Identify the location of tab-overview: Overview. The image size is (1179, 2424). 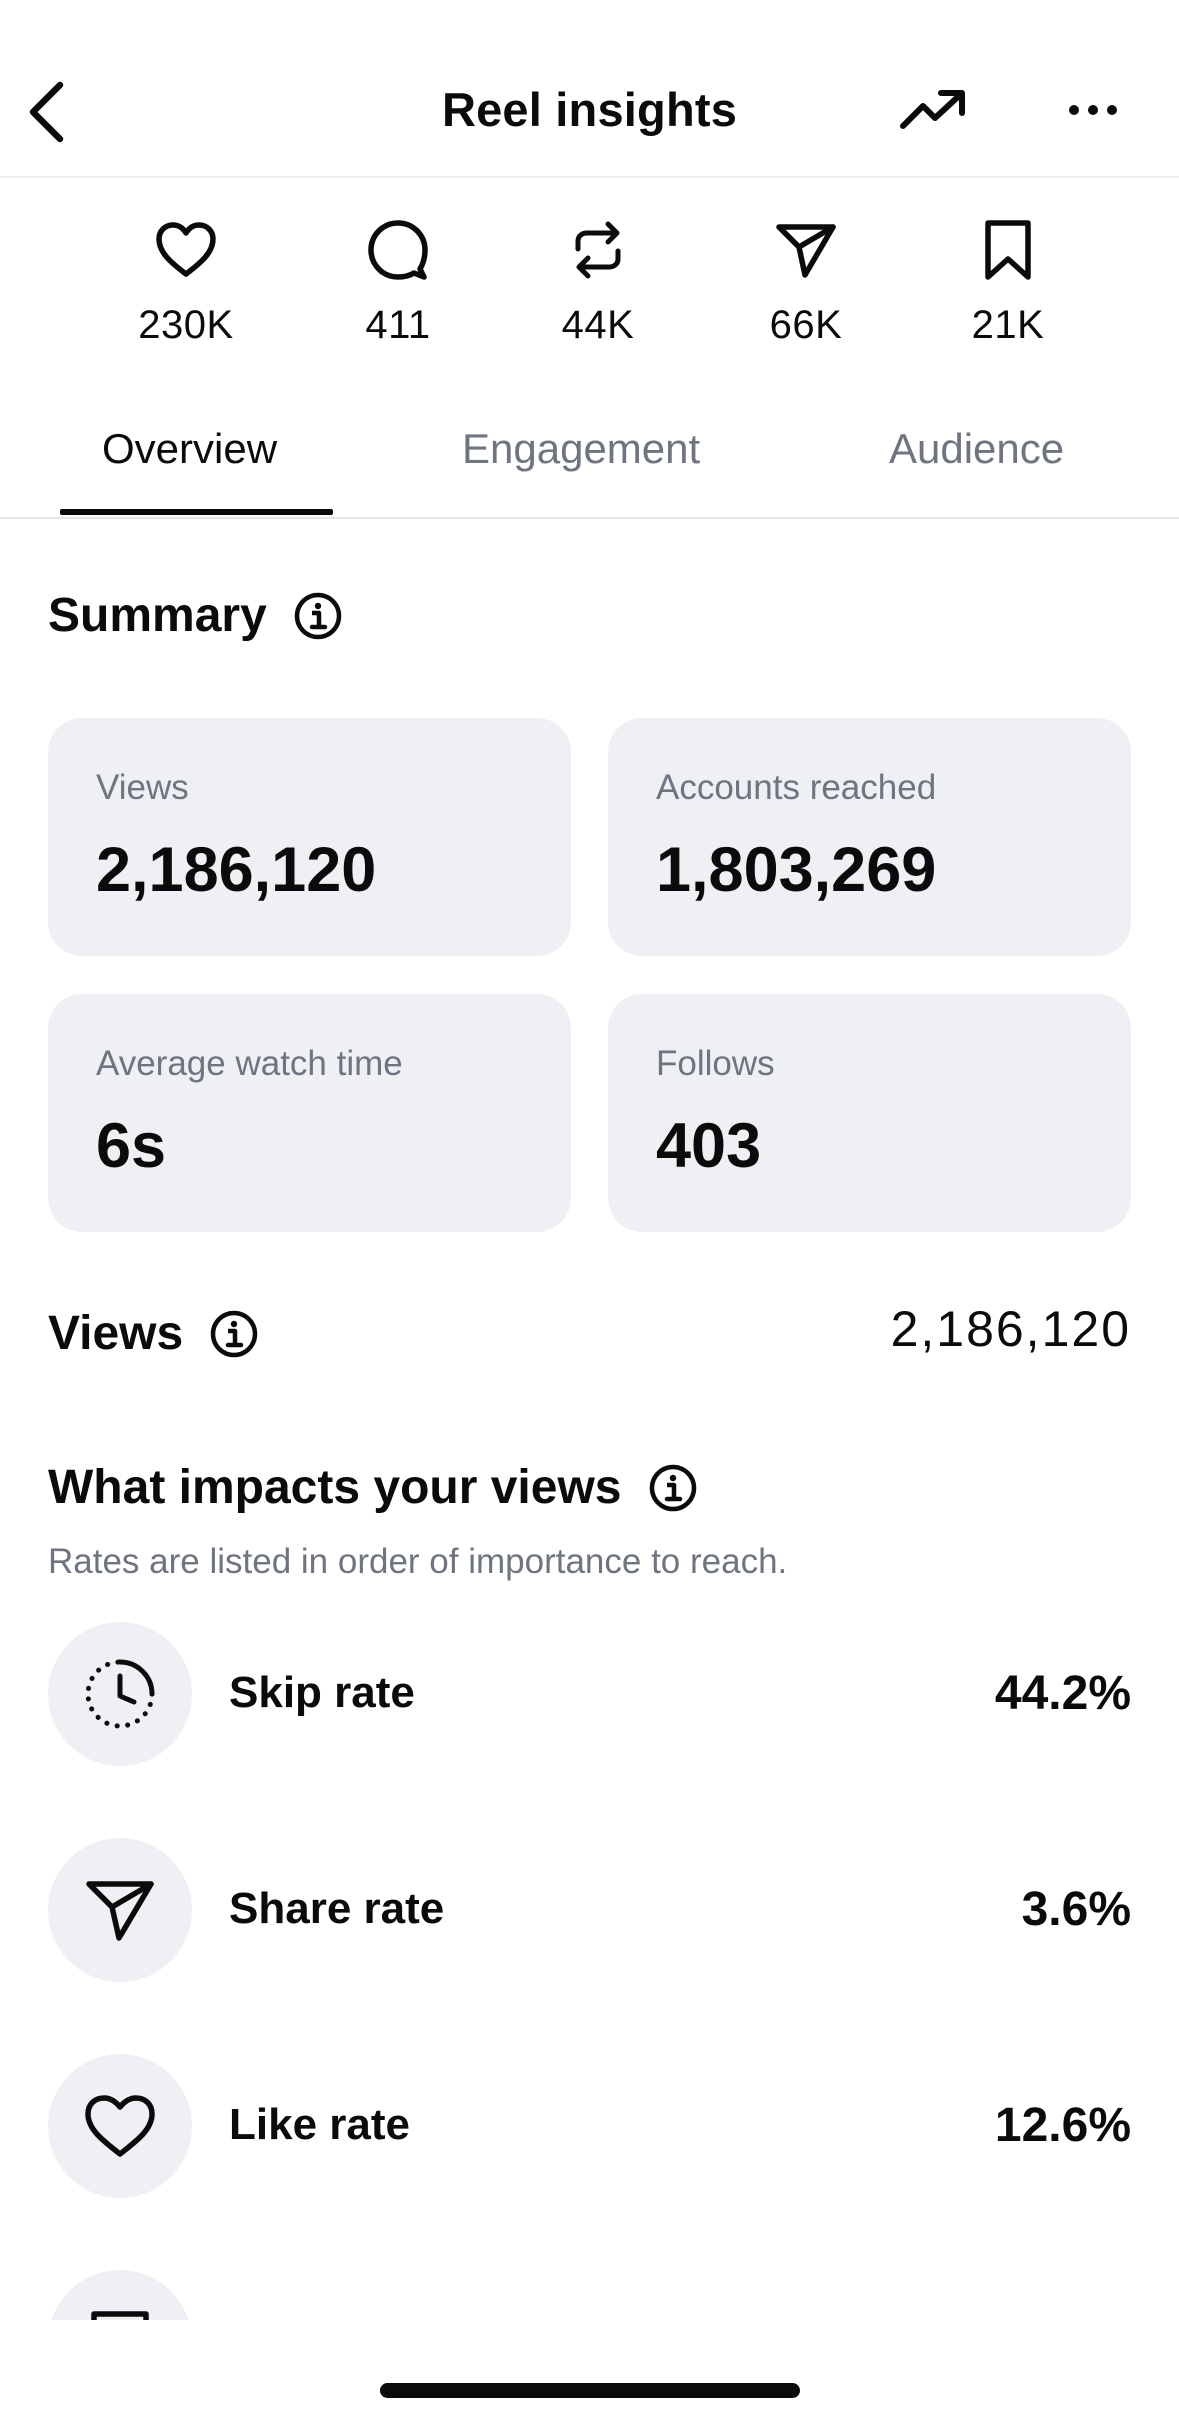
(190, 448).